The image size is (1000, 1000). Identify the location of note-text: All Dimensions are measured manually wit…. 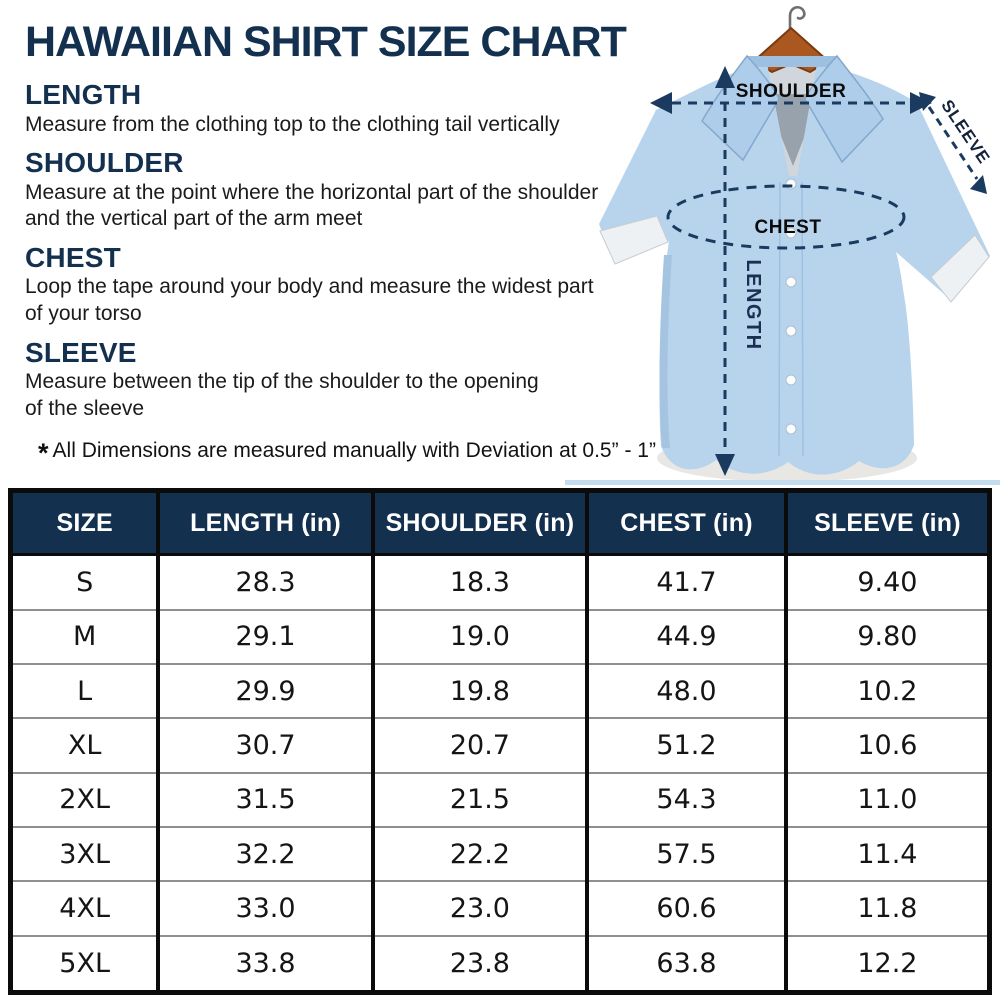
(354, 451).